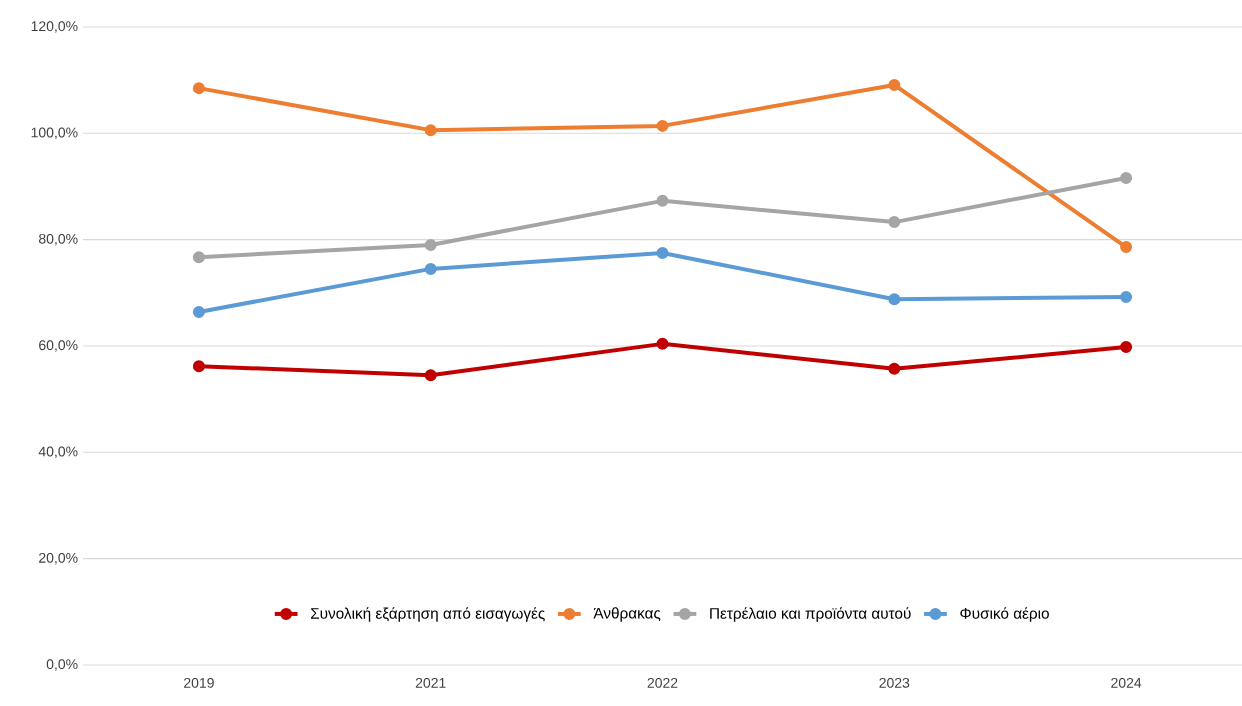  Describe the element at coordinates (810, 614) in the screenshot. I see `legend-label: Πετρέλαιο και προϊόντα αυτού` at that location.